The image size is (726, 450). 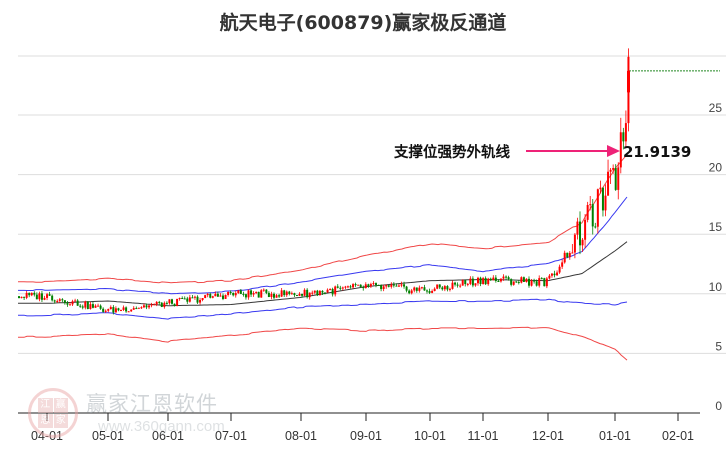 I want to click on y-tick-label: 0, so click(x=718, y=406).